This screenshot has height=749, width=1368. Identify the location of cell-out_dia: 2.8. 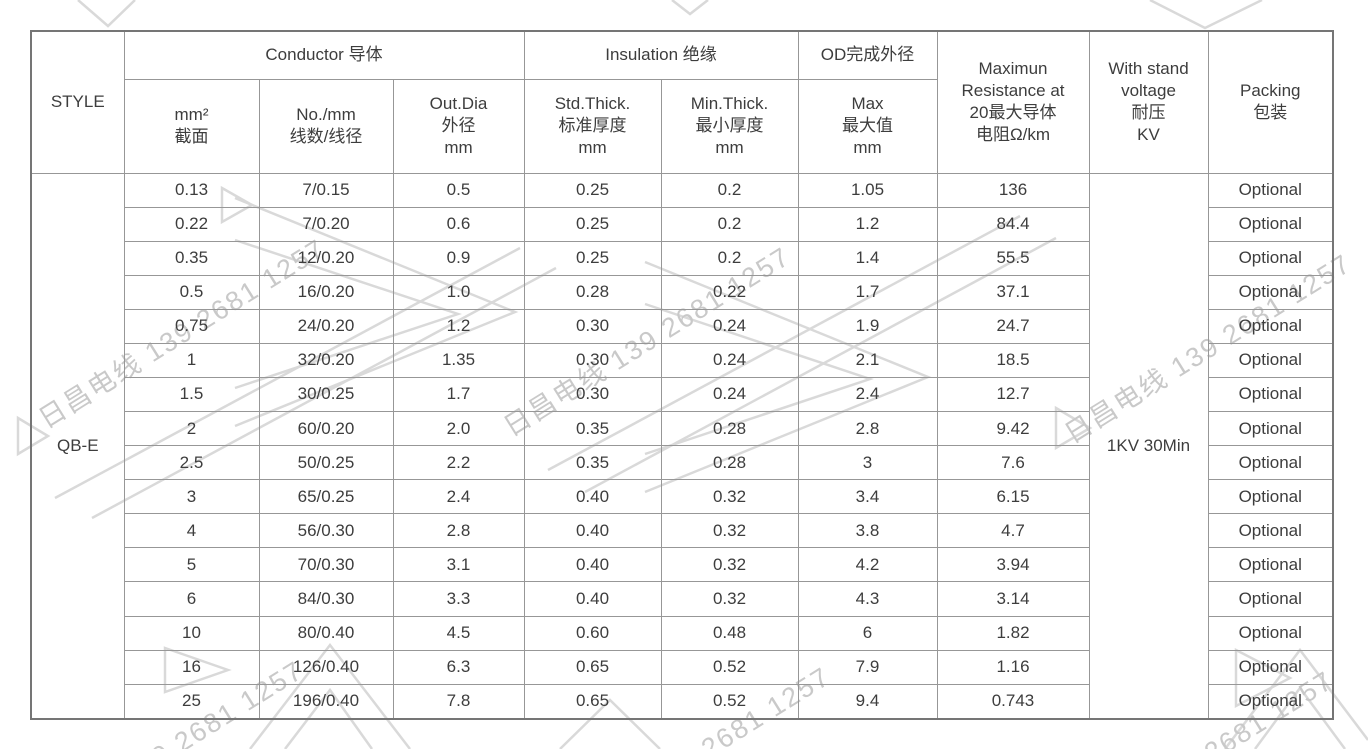
(458, 531).